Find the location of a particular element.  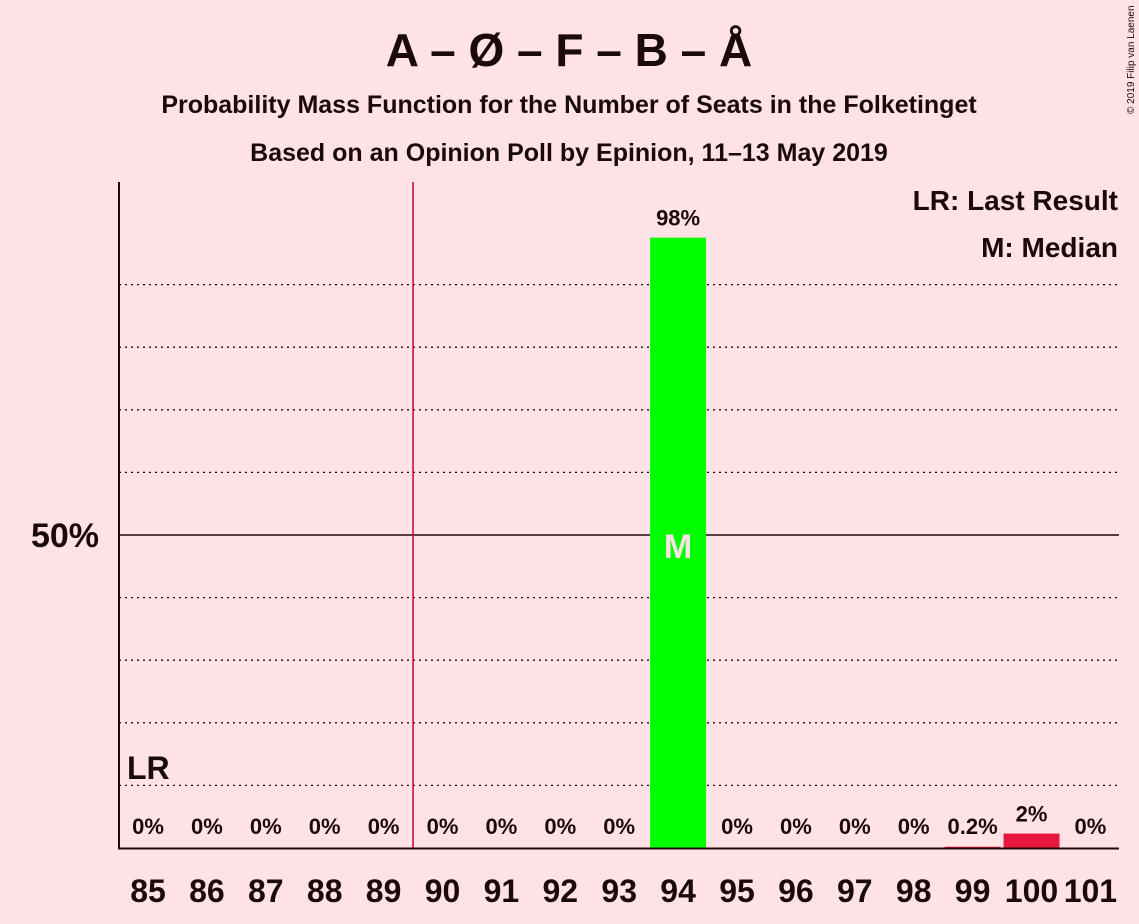

x-tick-91: 91 is located at coordinates (502, 891).